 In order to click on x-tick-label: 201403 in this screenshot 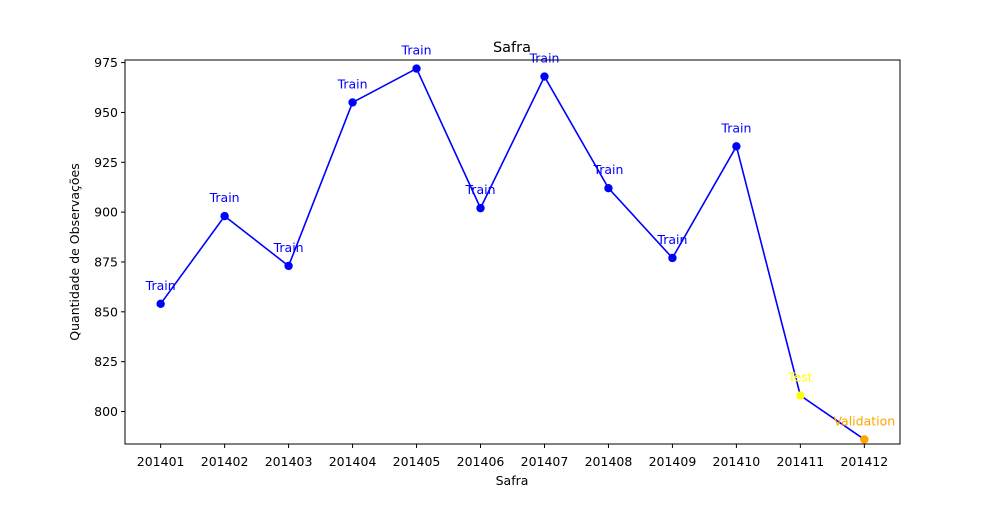, I will do `click(289, 461)`.